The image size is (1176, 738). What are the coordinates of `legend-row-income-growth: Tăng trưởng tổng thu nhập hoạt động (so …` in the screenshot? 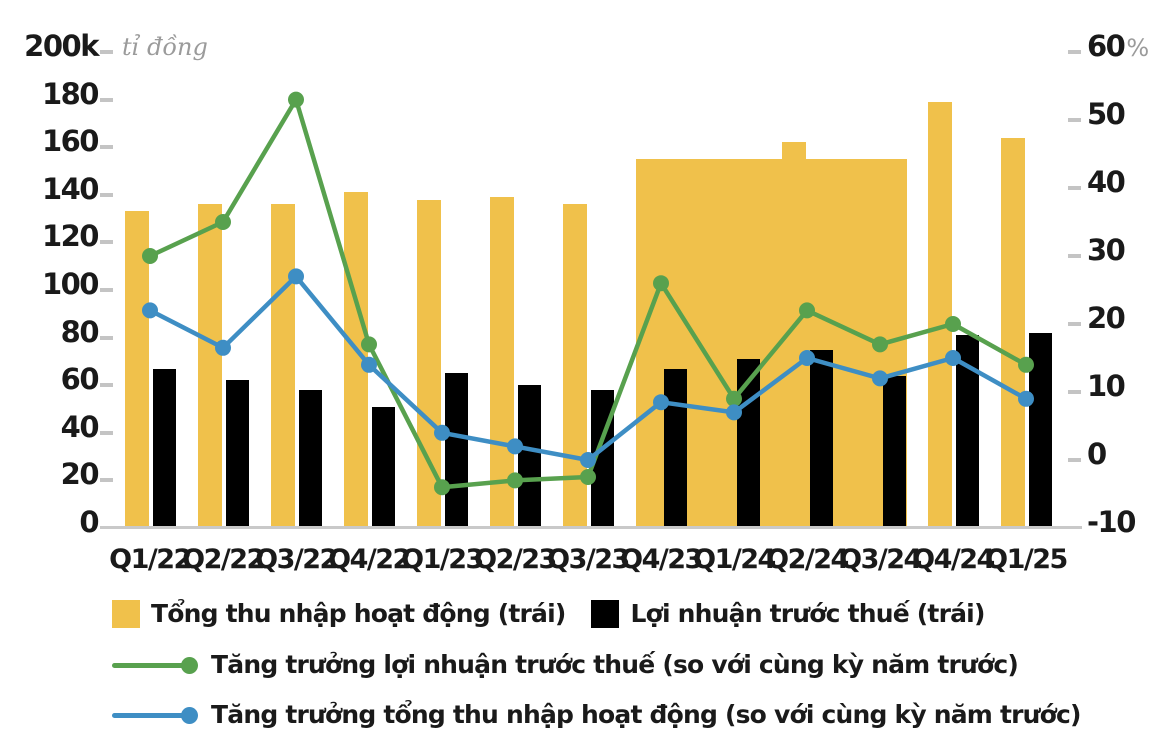 It's located at (596, 715).